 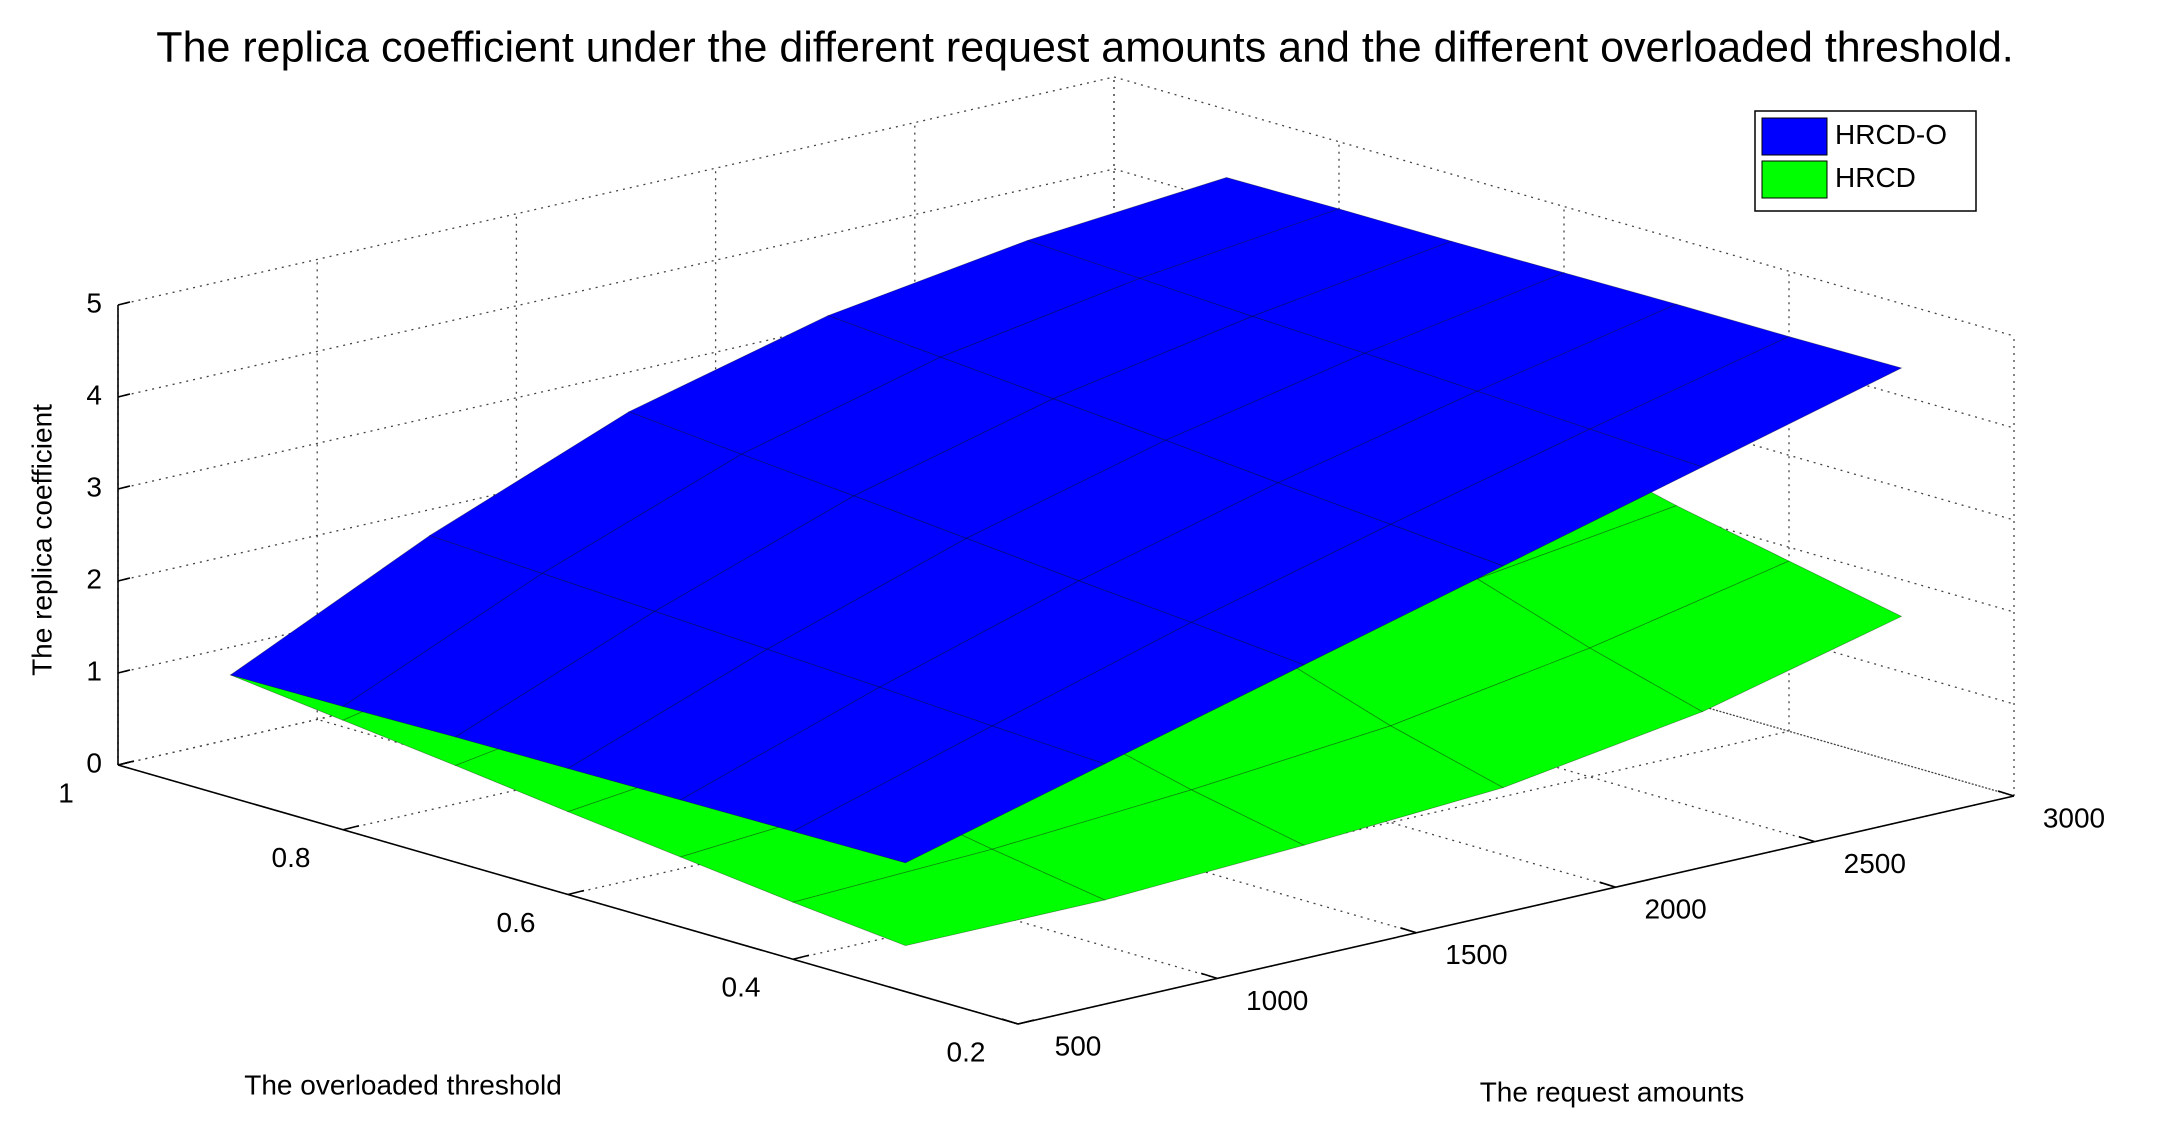 What do you see at coordinates (41, 540) in the screenshot?
I see `z-axis-label: The replica coefficient` at bounding box center [41, 540].